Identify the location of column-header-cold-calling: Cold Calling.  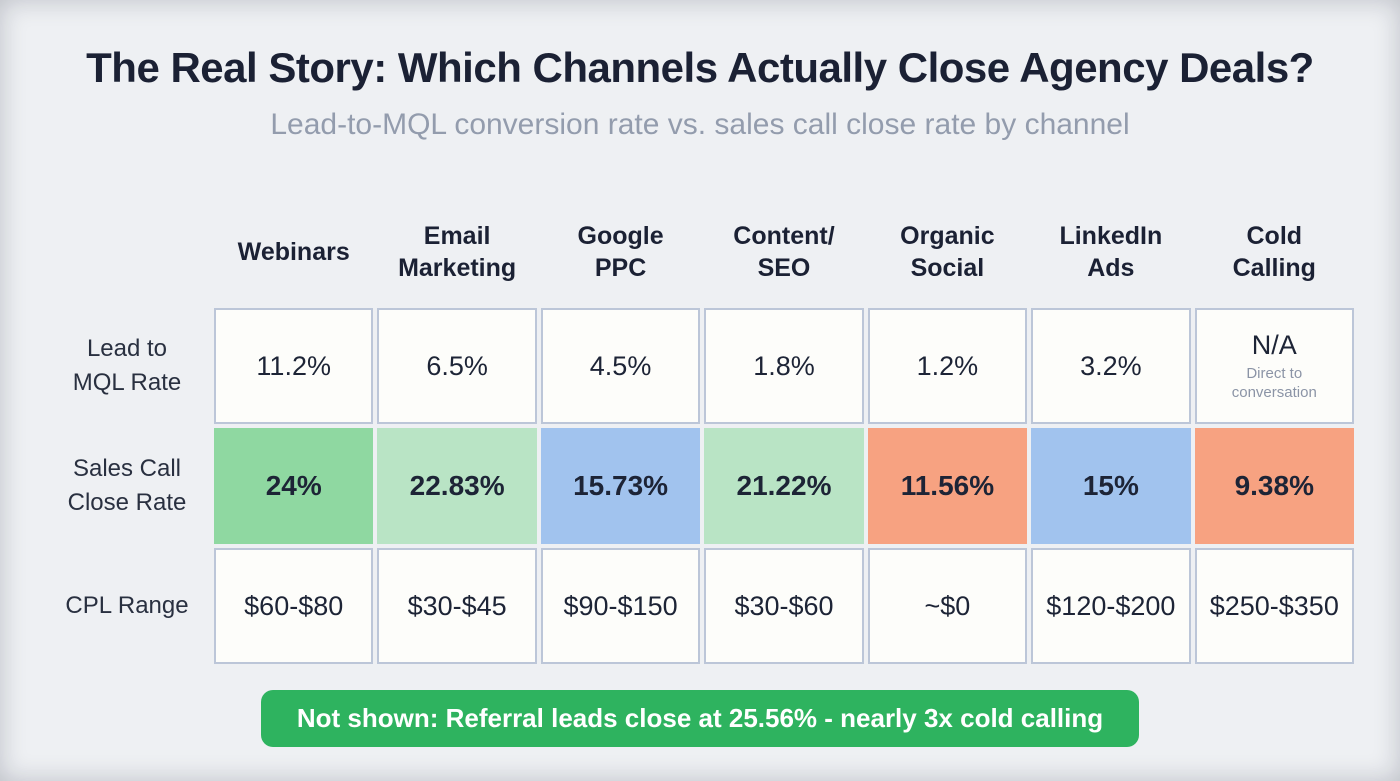
(1274, 252).